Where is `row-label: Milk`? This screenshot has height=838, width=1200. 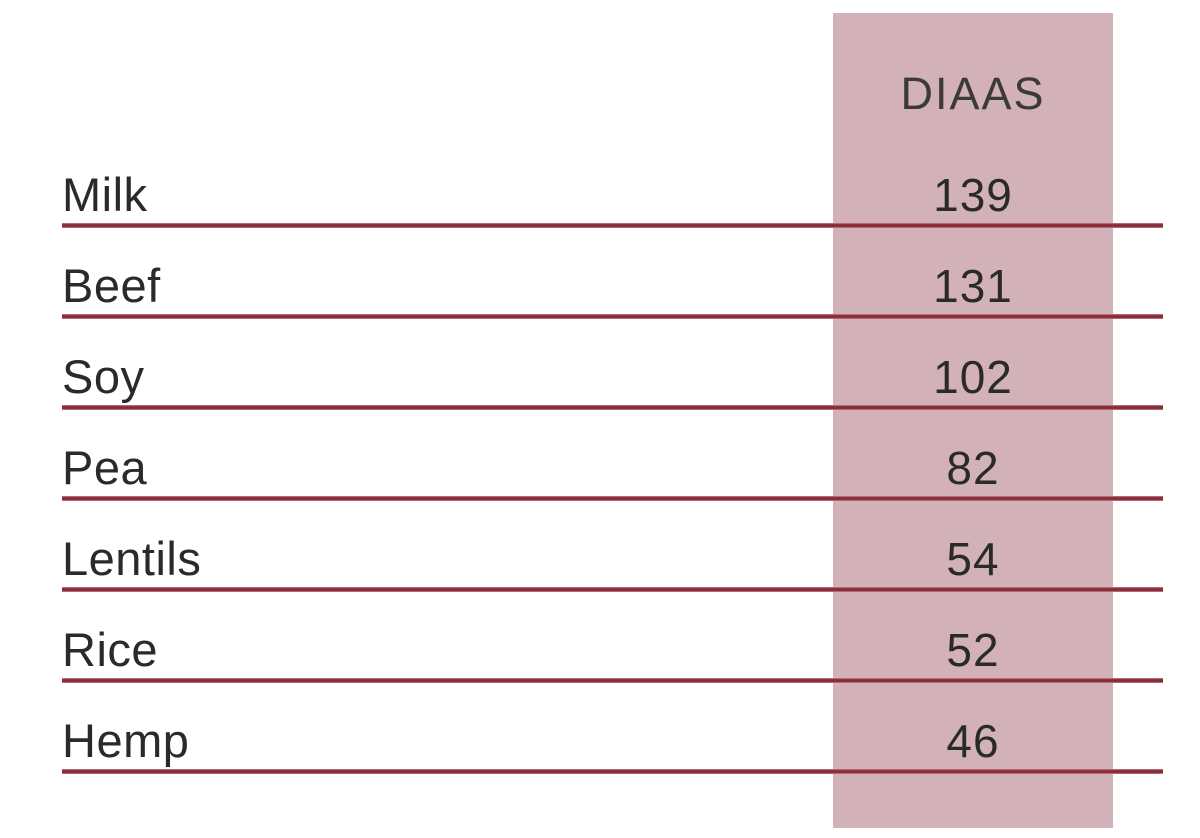
row-label: Milk is located at coordinates (105, 194).